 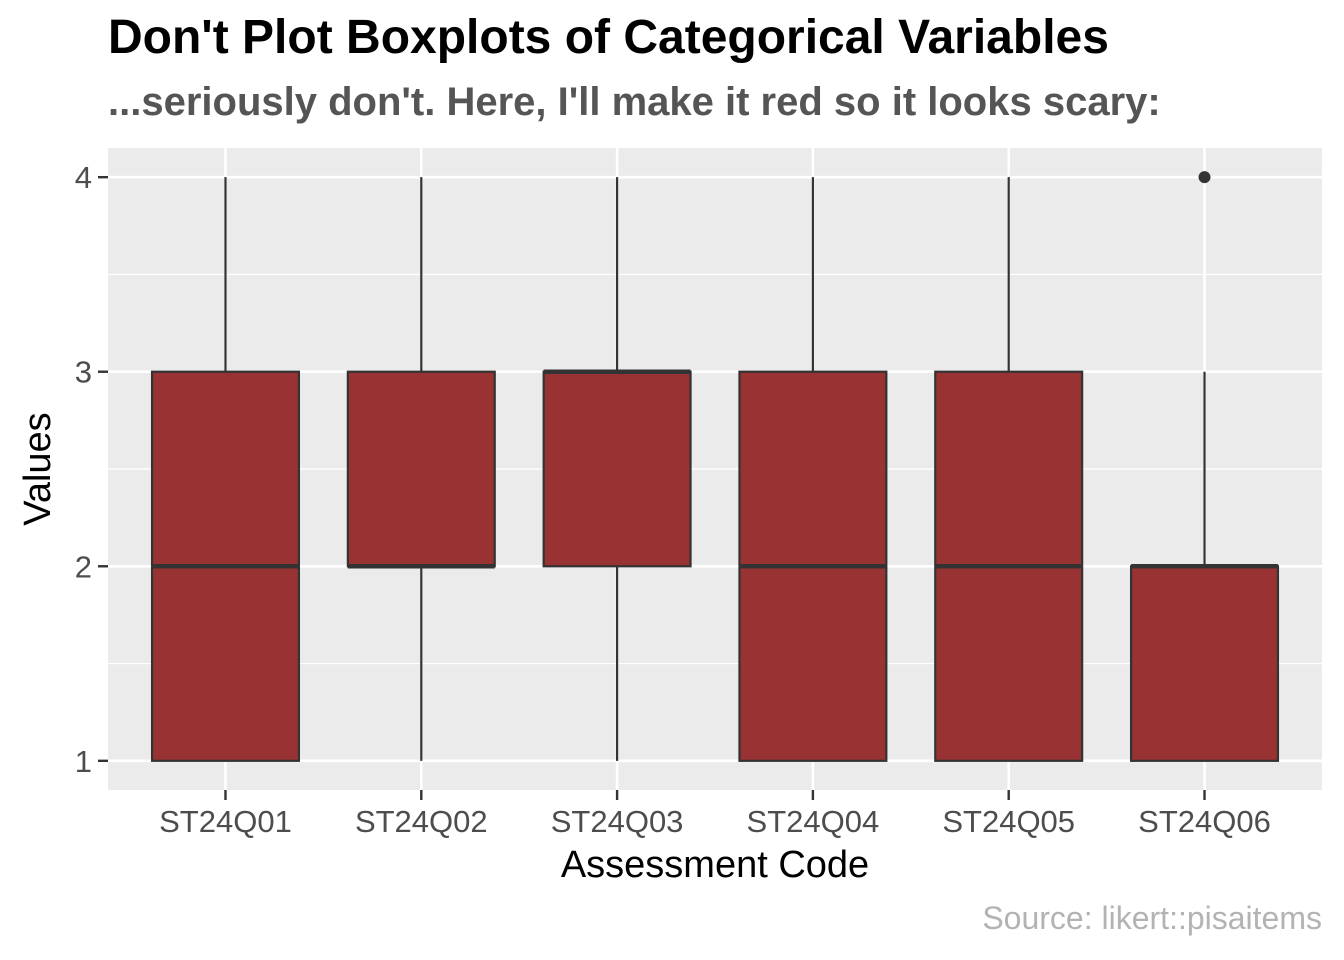 What do you see at coordinates (1009, 469) in the screenshot?
I see `box-ST24Q05` at bounding box center [1009, 469].